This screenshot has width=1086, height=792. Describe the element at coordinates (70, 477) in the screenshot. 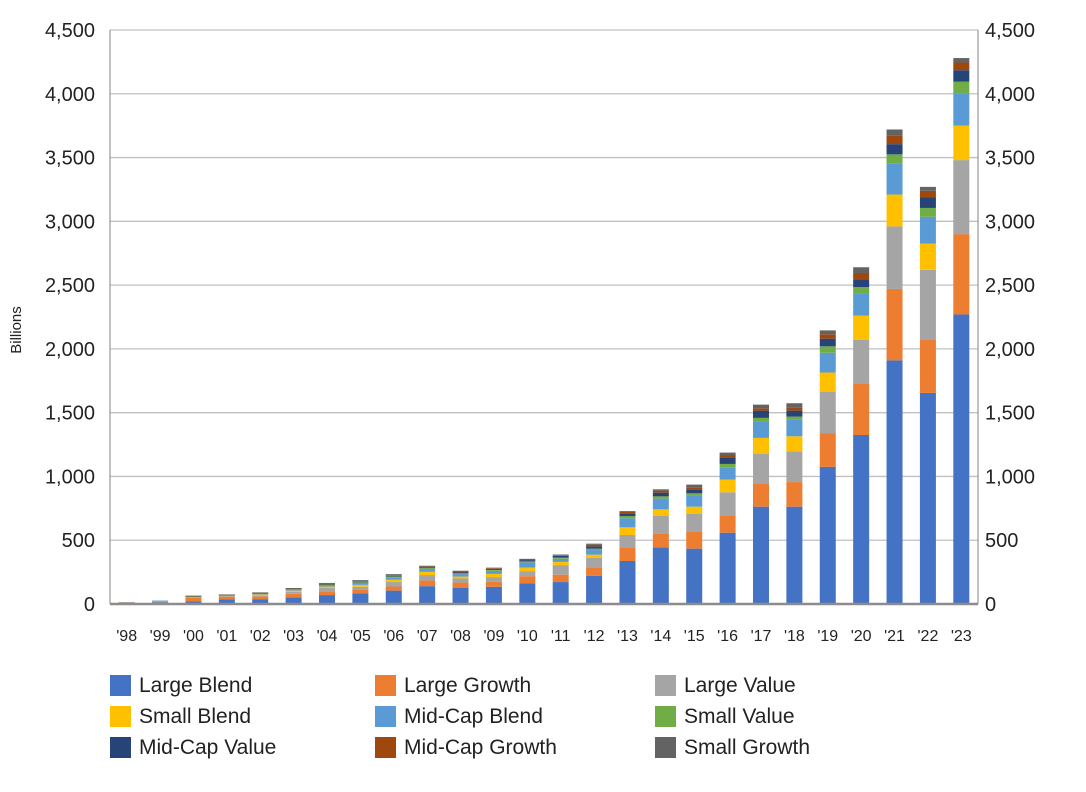

I see `y-tick-label-left: 1,000` at that location.